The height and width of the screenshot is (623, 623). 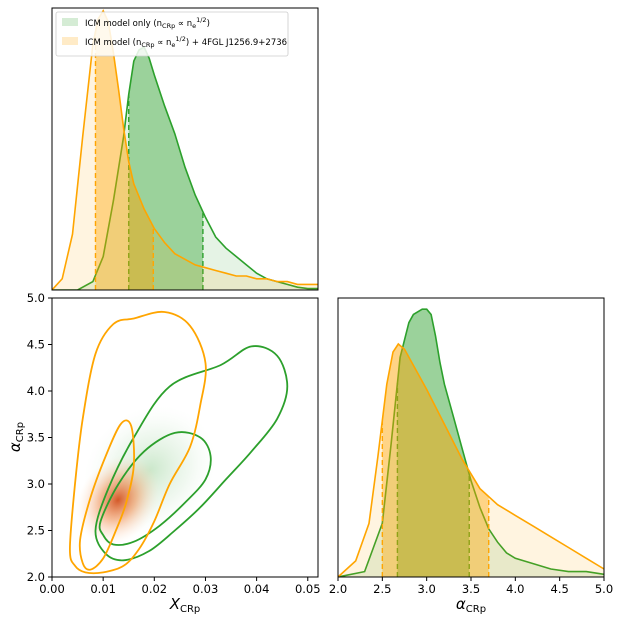 I want to click on joint-ytick-label: 3.0, so click(x=36, y=484).